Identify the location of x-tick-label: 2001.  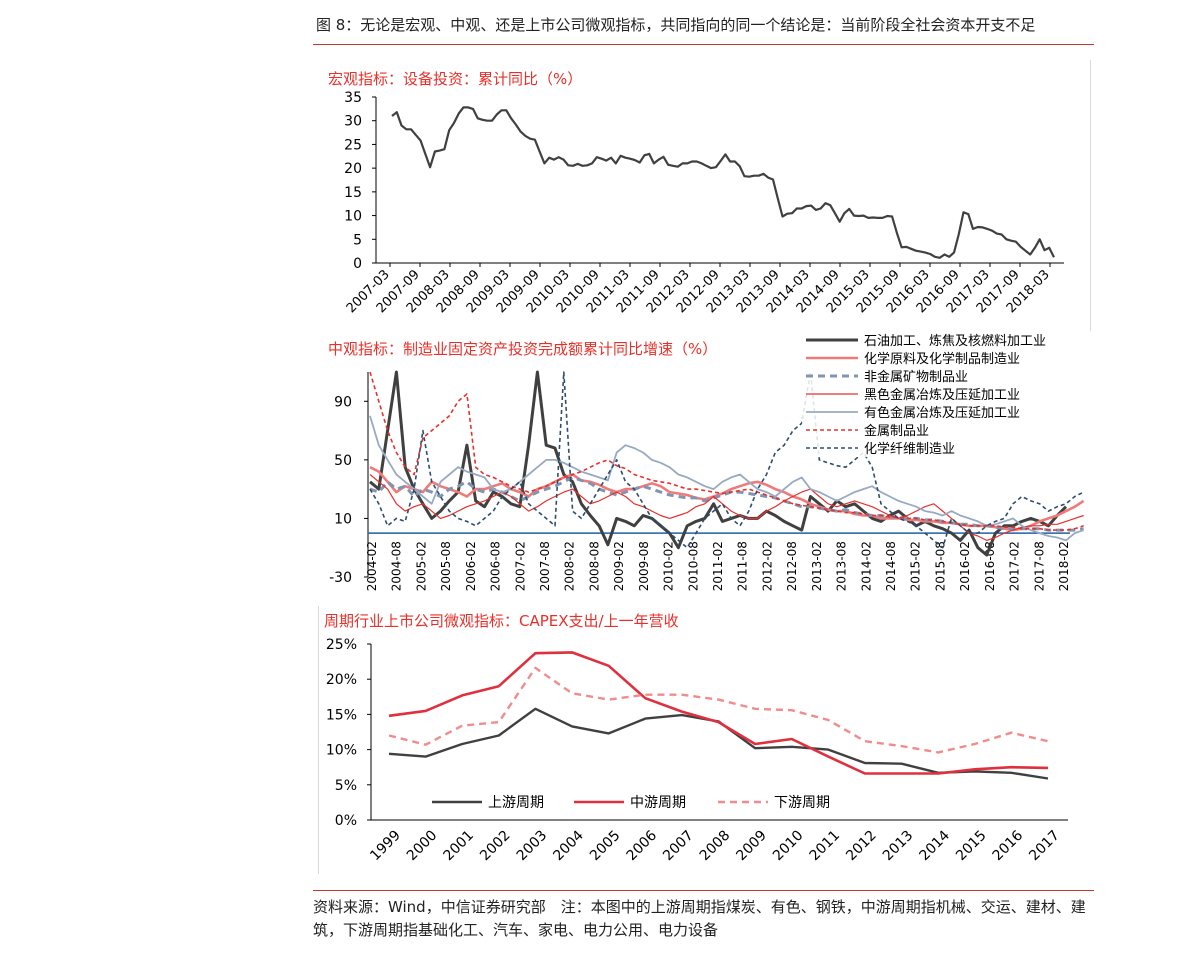
(459, 846).